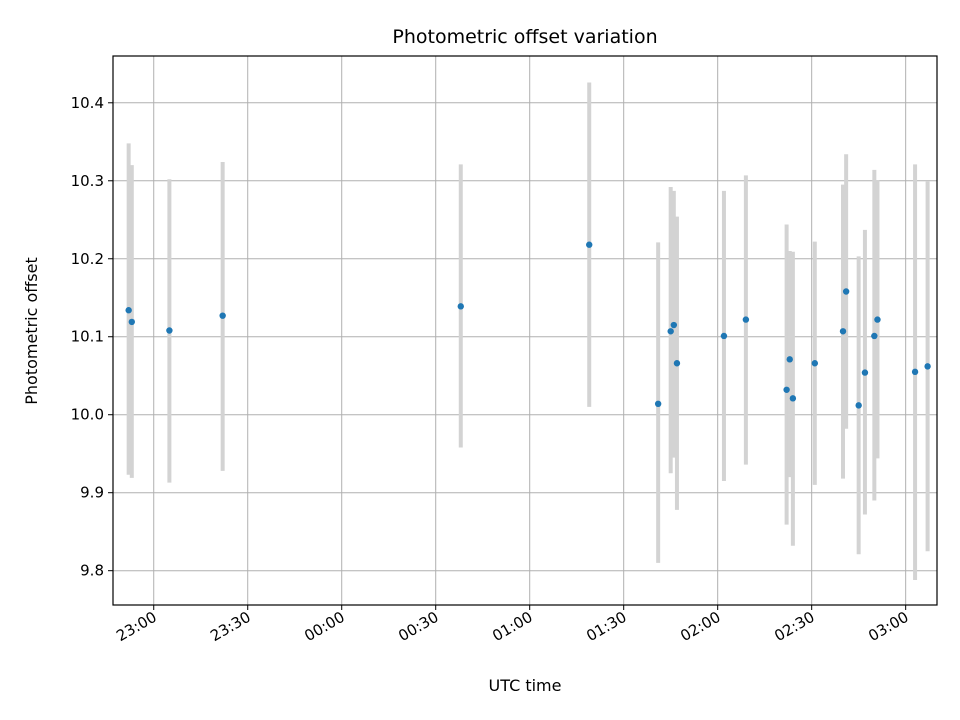 The width and height of the screenshot is (960, 720). I want to click on y-tick-label: 9.8, so click(92, 571).